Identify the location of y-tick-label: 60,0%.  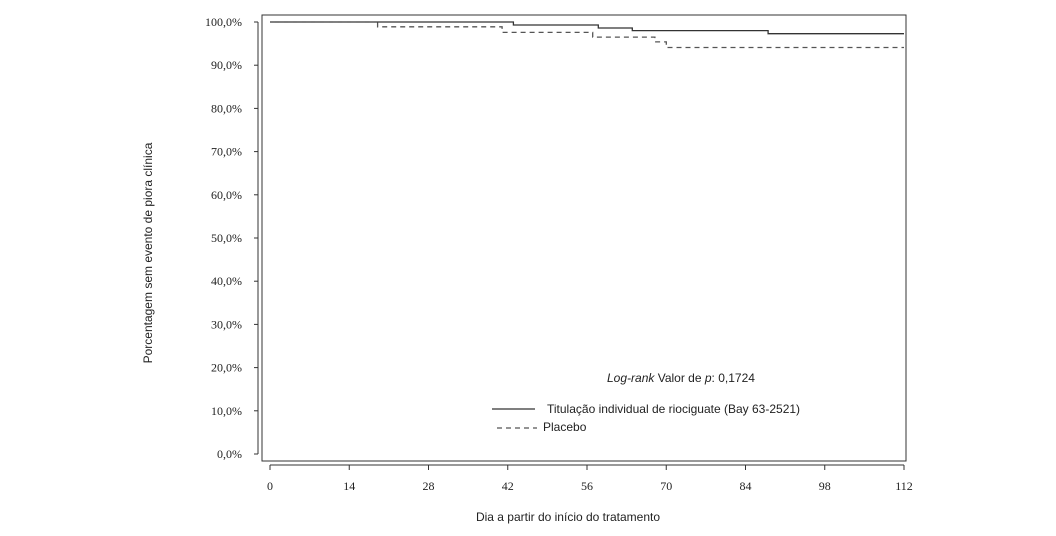
(226, 195).